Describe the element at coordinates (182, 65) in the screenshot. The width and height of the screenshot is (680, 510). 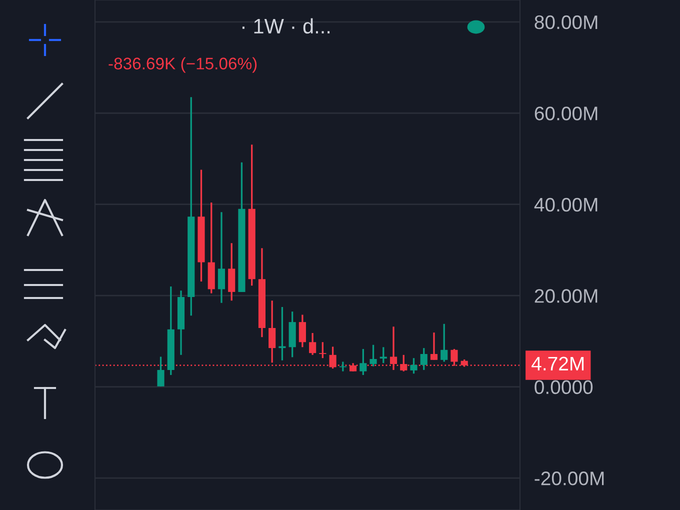
I see `text: -836.69K (−15.06%)` at that location.